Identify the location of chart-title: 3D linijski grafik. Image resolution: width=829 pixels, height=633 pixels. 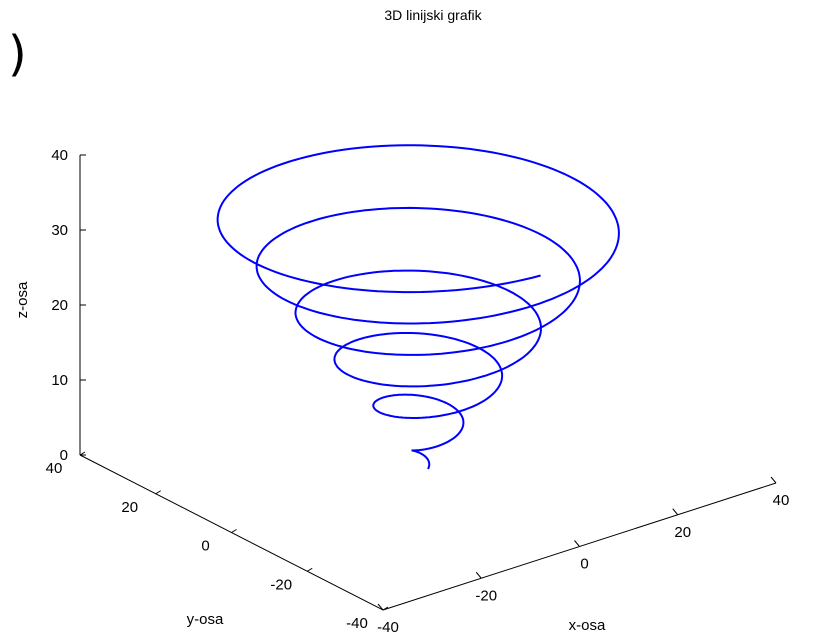
(433, 15).